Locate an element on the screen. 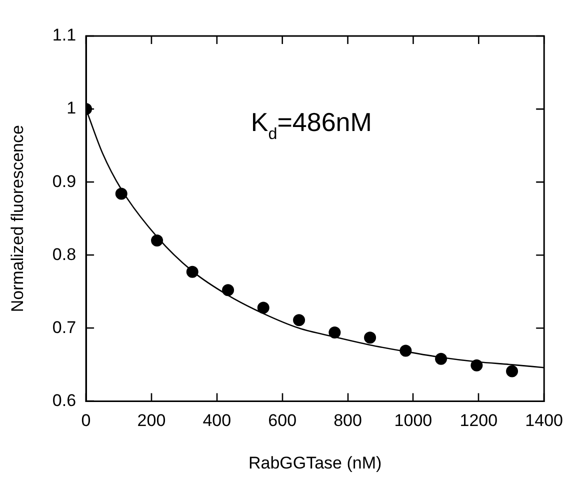 The image size is (581, 486). y-tick-label: 1.1 is located at coordinates (64, 35).